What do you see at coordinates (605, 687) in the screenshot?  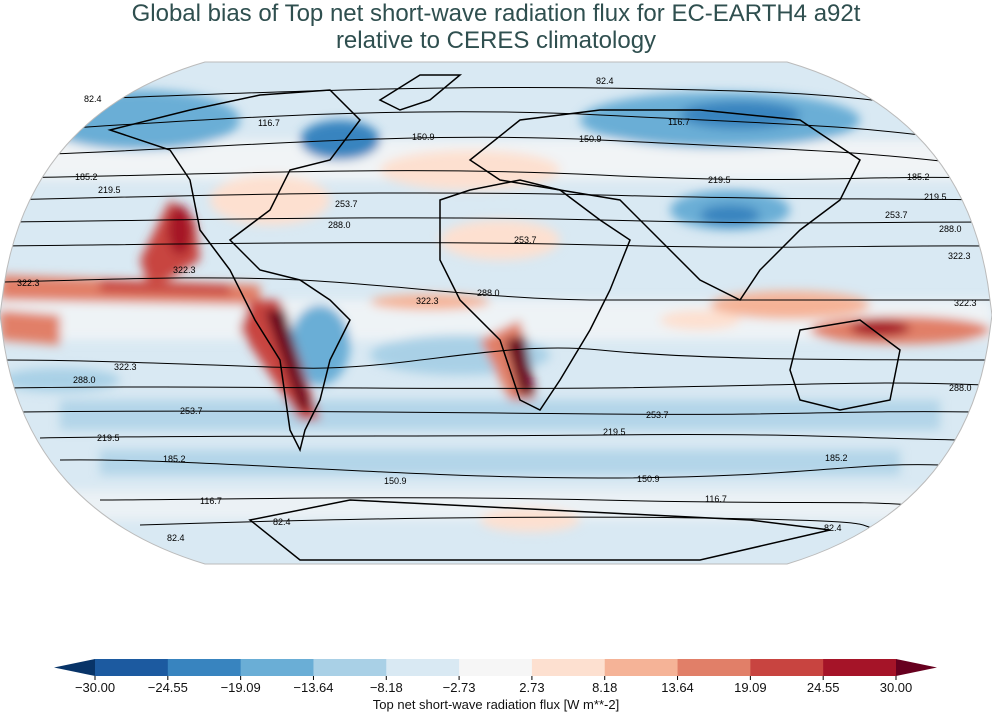 I see `colorbar-tick-label: 8.18` at bounding box center [605, 687].